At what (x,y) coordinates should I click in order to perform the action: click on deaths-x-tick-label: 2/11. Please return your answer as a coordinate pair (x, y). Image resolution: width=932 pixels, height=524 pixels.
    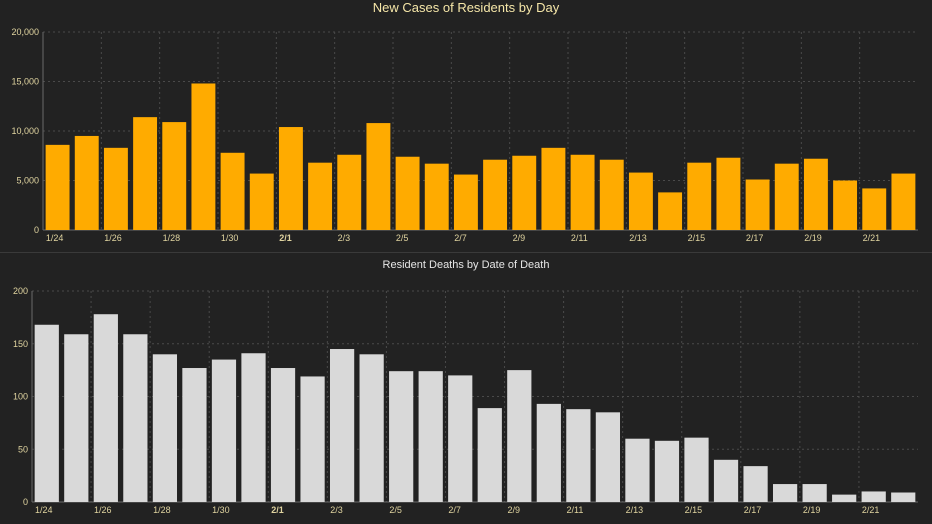
    Looking at the image, I should click on (575, 510).